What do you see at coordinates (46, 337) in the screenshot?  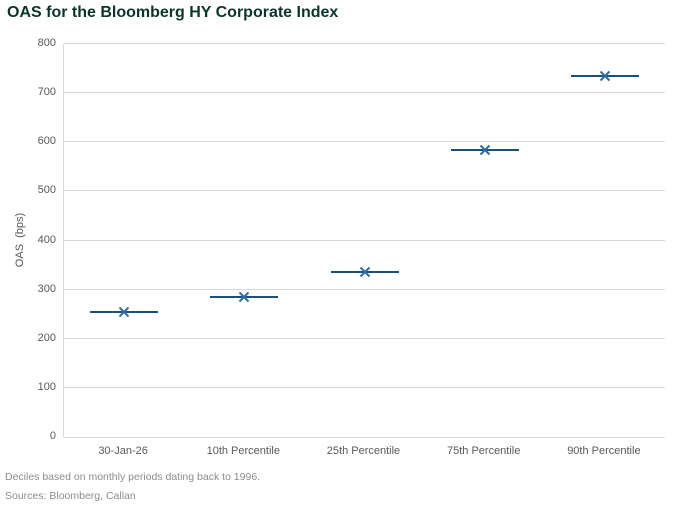 I see `y-tick-label: 200` at bounding box center [46, 337].